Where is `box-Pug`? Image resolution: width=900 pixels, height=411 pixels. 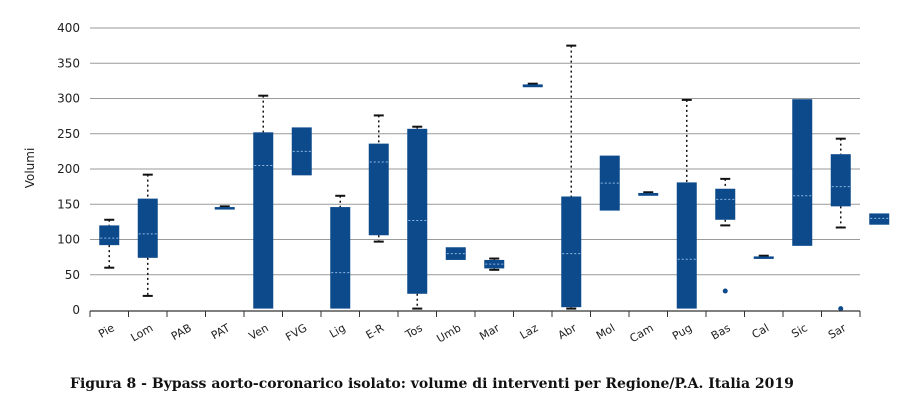 box-Pug is located at coordinates (686, 203).